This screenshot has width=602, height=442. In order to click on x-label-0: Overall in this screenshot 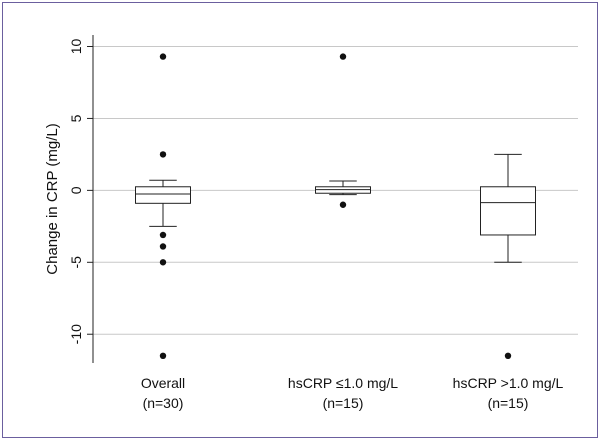, I will do `click(163, 383)`.